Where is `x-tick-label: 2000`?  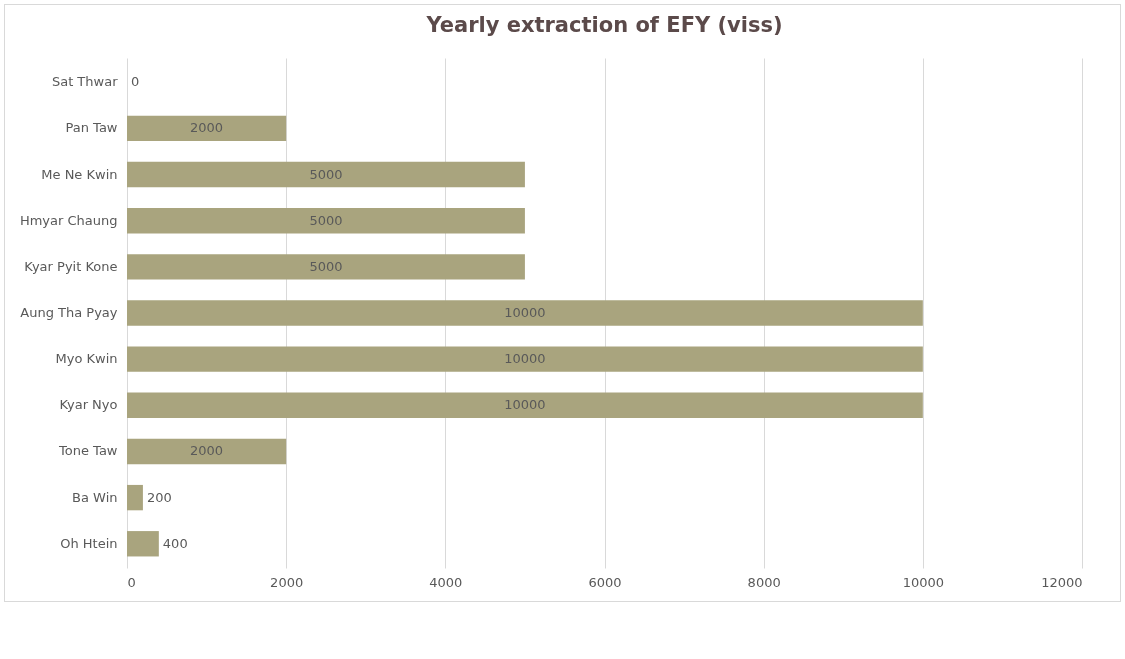
x-tick-label: 2000 is located at coordinates (287, 582).